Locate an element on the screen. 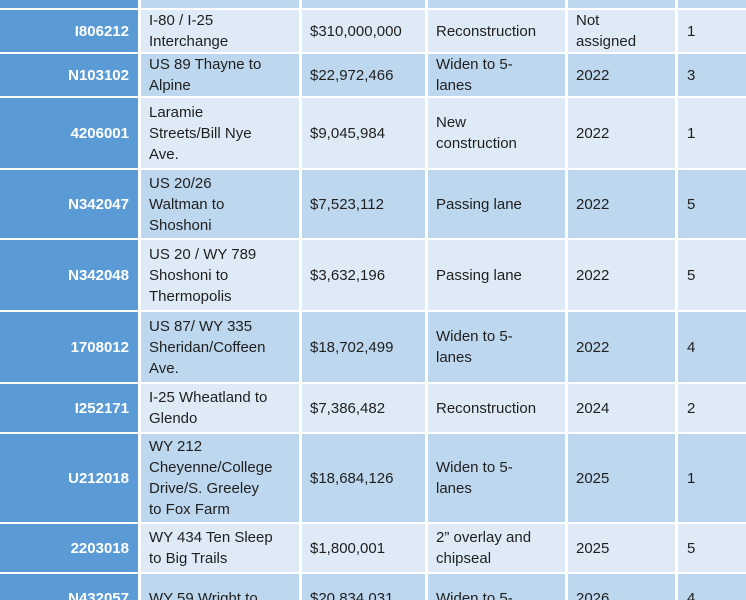 The height and width of the screenshot is (600, 746). project-description-cell: I-80 / I-25 Interchange is located at coordinates (220, 31).